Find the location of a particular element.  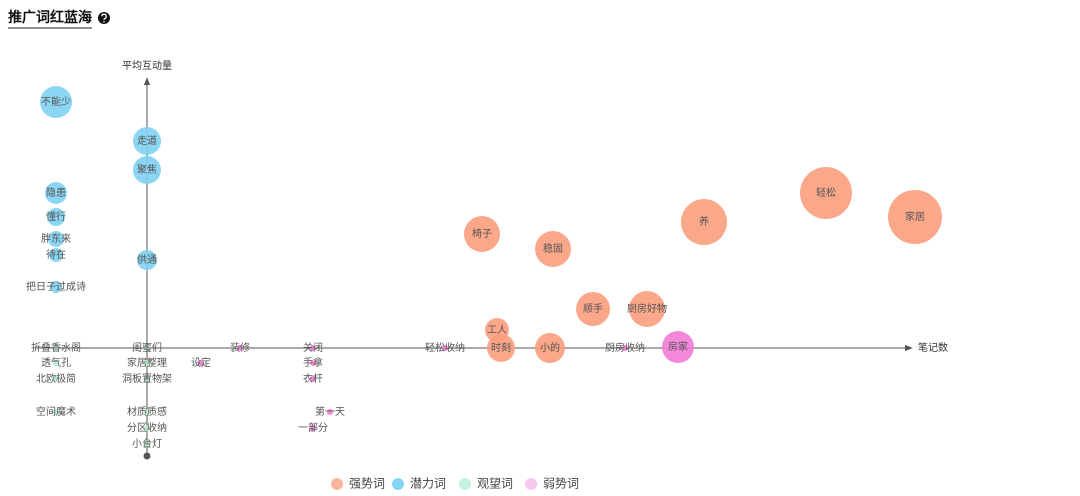

bubble-label: 时刻 is located at coordinates (501, 347).